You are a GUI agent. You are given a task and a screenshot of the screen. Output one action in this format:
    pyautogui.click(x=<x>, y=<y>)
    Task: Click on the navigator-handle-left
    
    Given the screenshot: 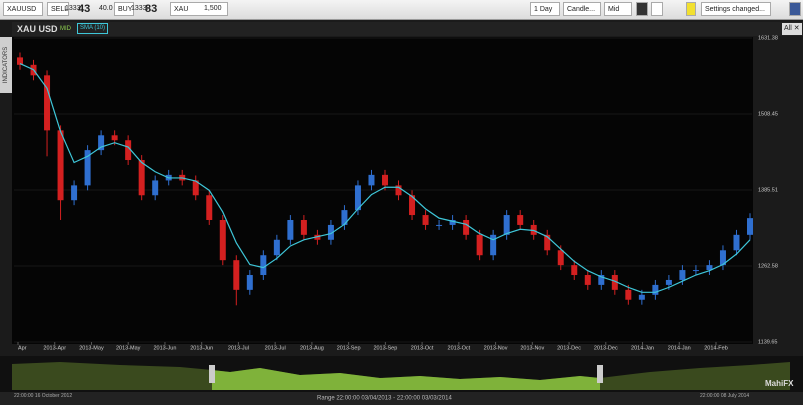 What is the action you would take?
    pyautogui.click(x=212, y=374)
    